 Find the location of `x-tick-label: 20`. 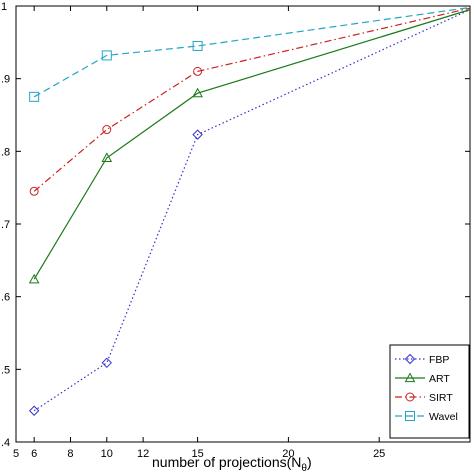

x-tick-label: 20 is located at coordinates (288, 454).